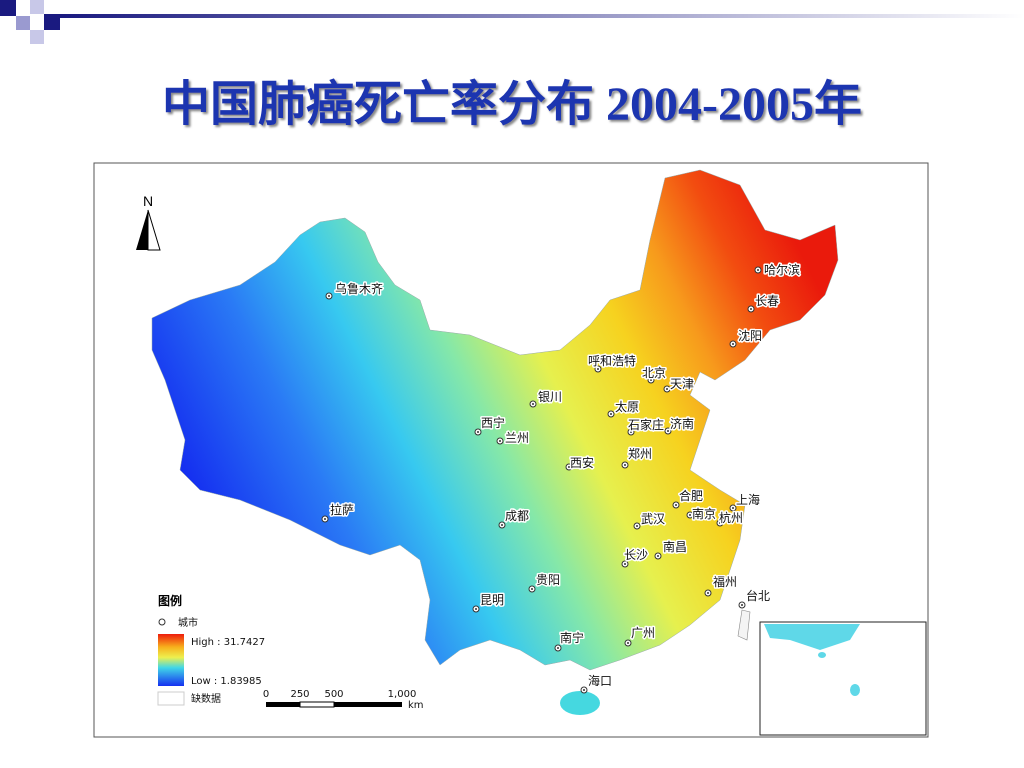  I want to click on city-label: 南京, so click(704, 513).